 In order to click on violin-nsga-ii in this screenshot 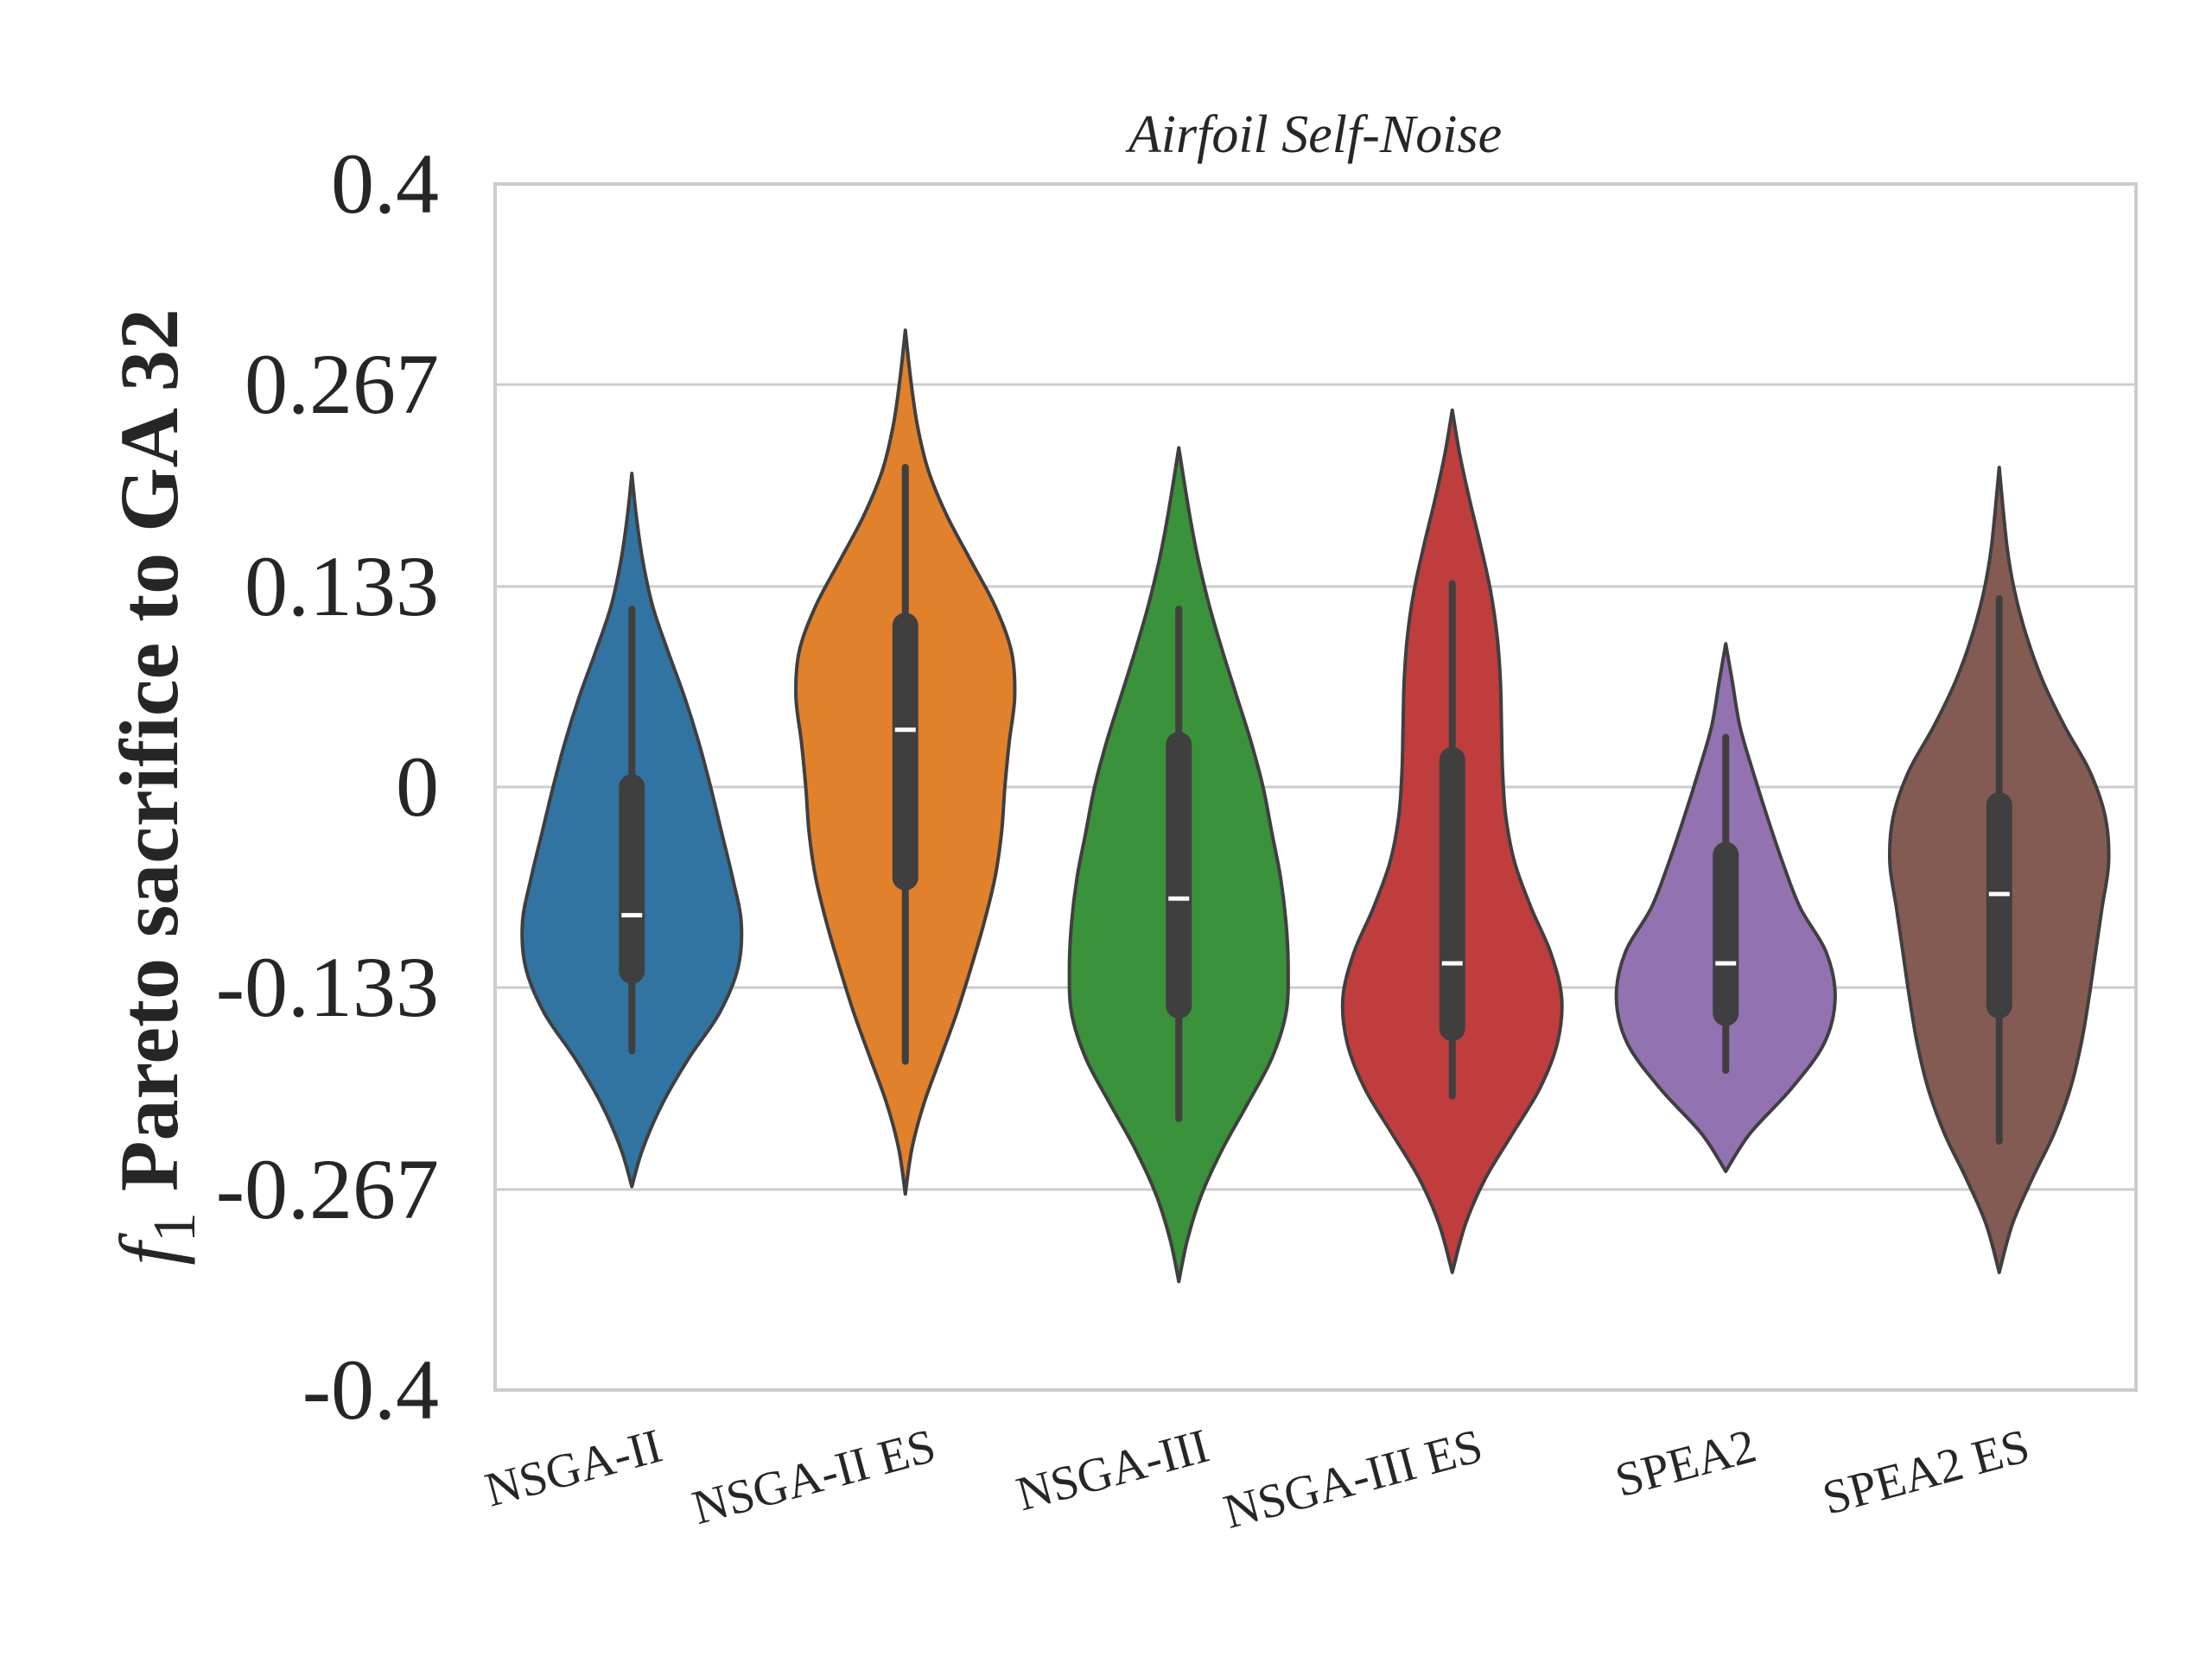, I will do `click(632, 831)`.